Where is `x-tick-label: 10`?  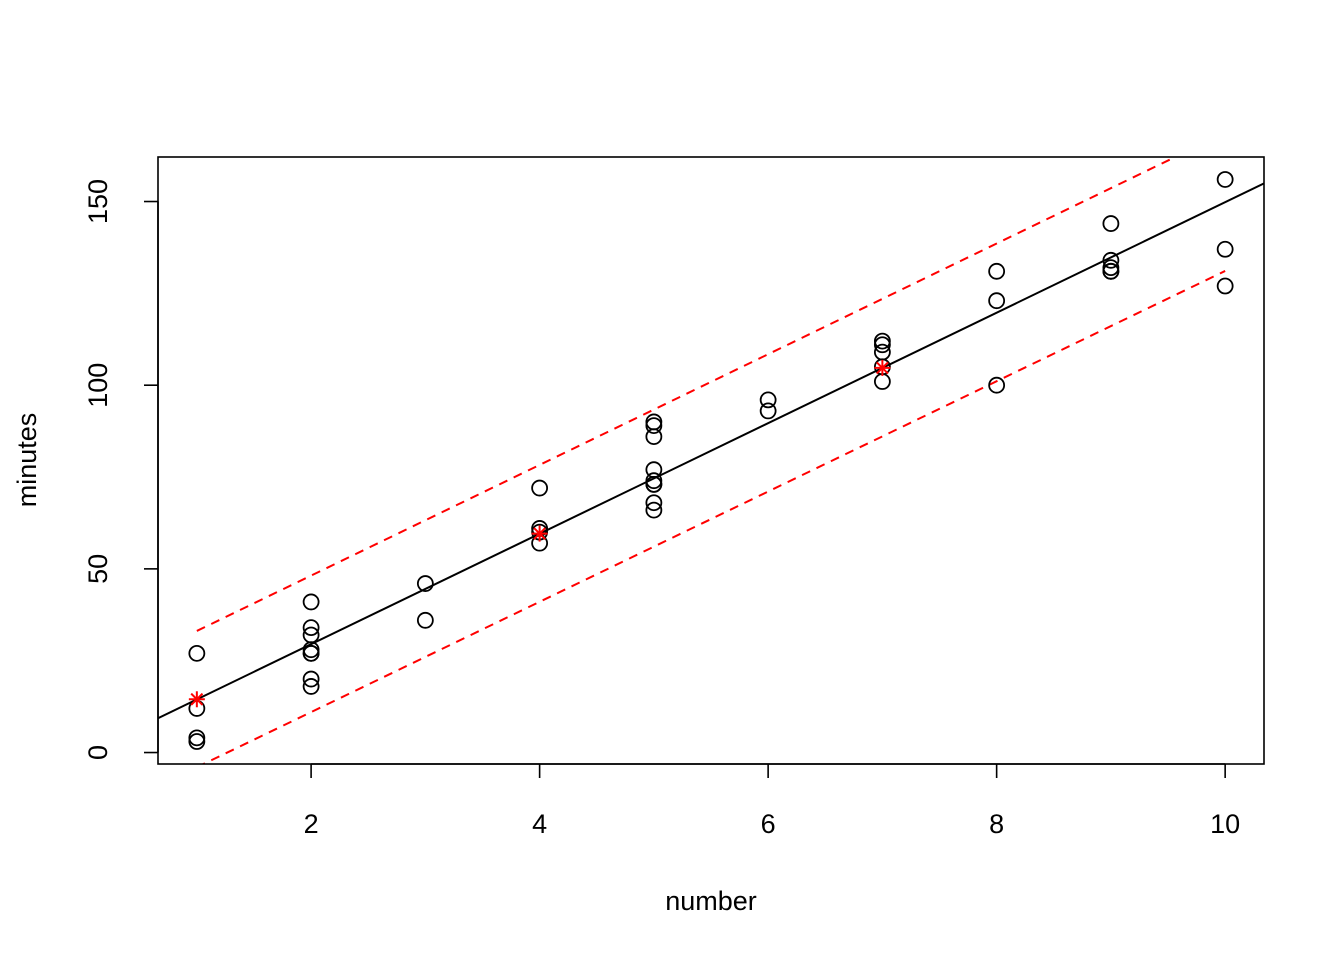 x-tick-label: 10 is located at coordinates (1225, 824).